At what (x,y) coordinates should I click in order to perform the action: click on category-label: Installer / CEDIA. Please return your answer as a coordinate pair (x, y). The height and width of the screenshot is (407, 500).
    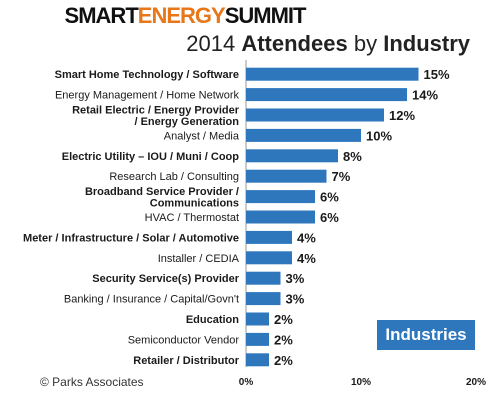
    Looking at the image, I should click on (199, 259).